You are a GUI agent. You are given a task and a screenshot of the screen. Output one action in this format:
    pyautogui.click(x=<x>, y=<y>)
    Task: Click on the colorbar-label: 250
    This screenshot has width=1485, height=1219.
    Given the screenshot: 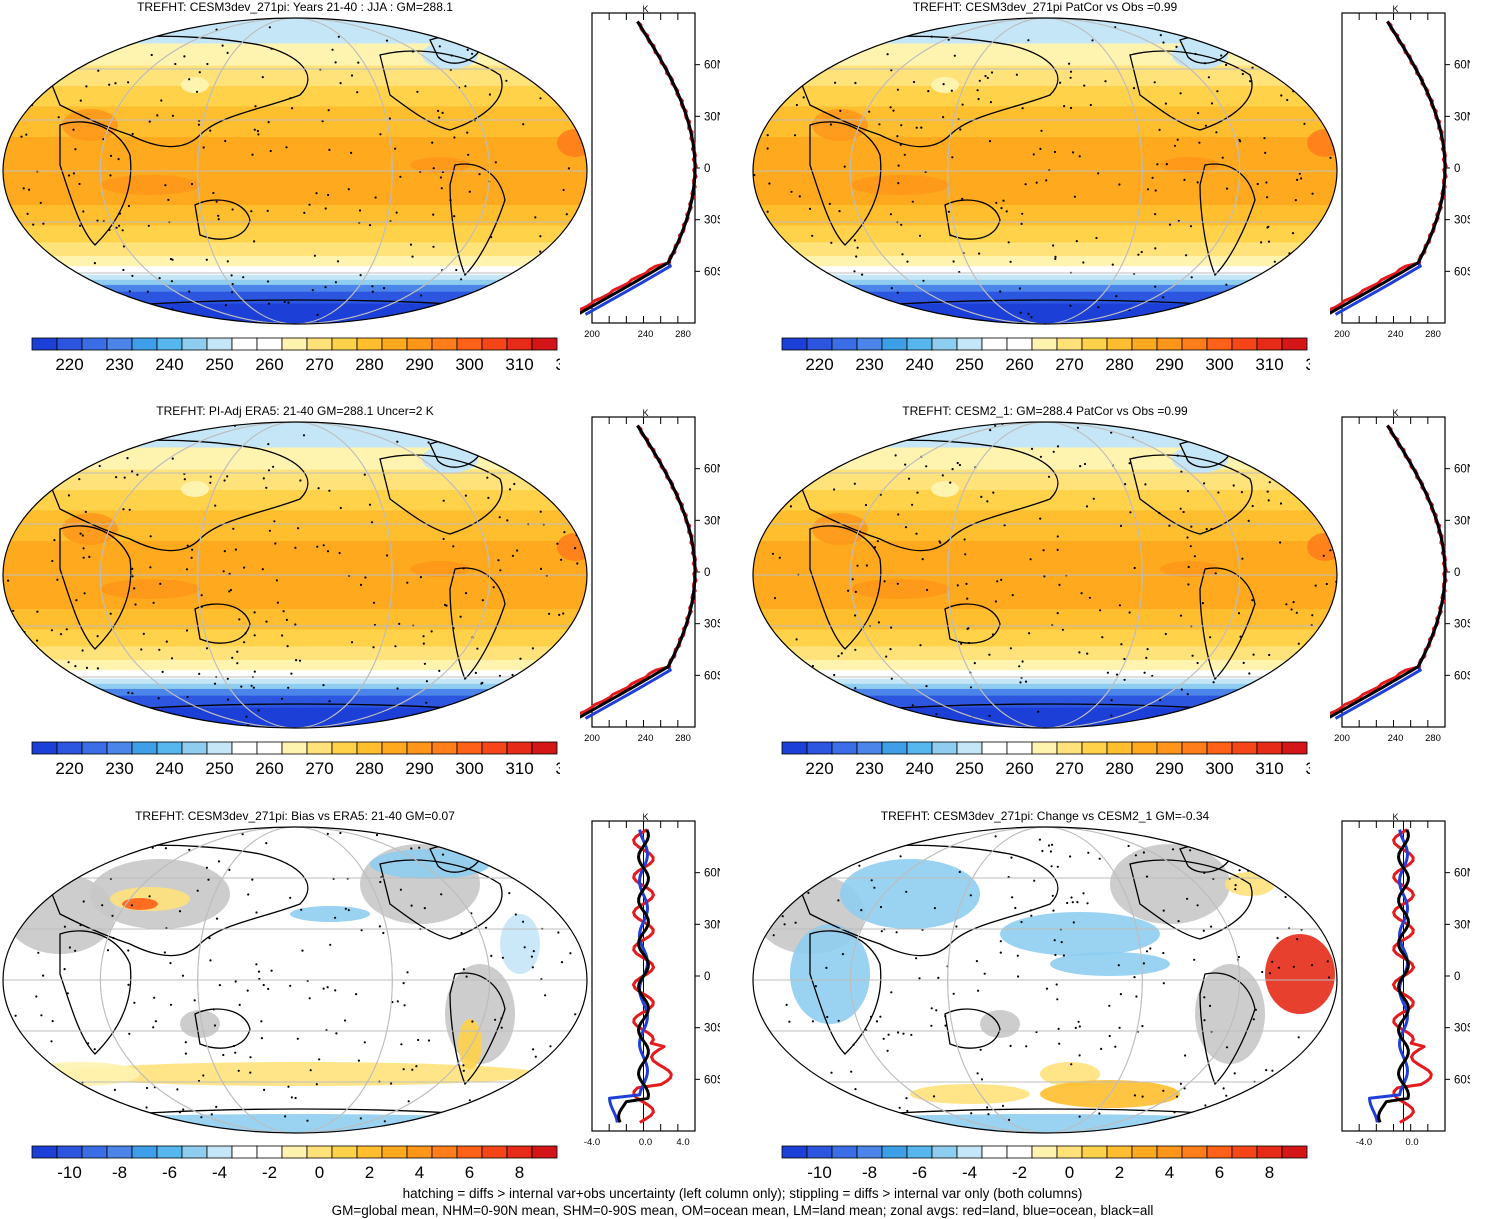 What is the action you would take?
    pyautogui.click(x=219, y=768)
    